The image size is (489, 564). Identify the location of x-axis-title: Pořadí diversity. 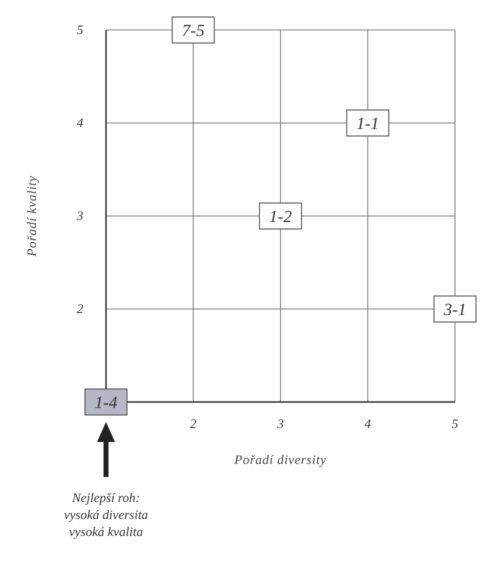
(280, 459).